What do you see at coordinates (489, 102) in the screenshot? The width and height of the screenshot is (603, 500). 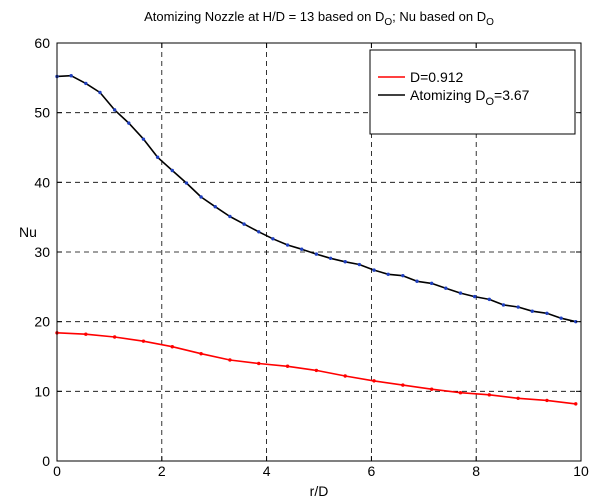 I see `legend-entry-subscript: O` at bounding box center [489, 102].